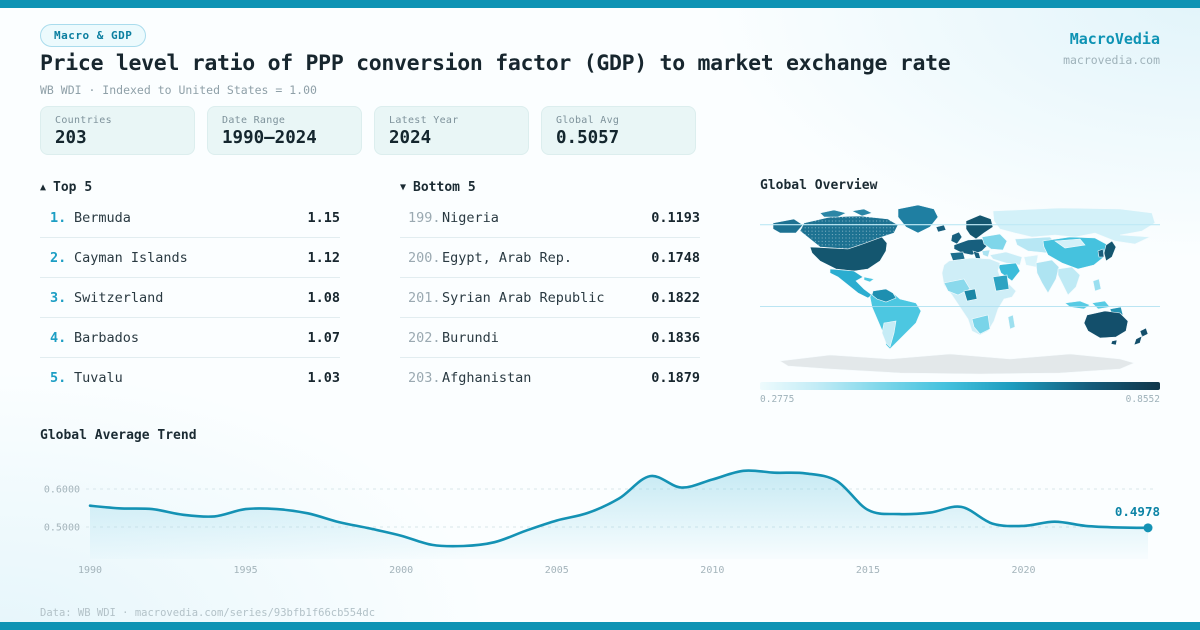 The width and height of the screenshot is (1200, 630). What do you see at coordinates (424, 297) in the screenshot?
I see `rank-number: 201.` at bounding box center [424, 297].